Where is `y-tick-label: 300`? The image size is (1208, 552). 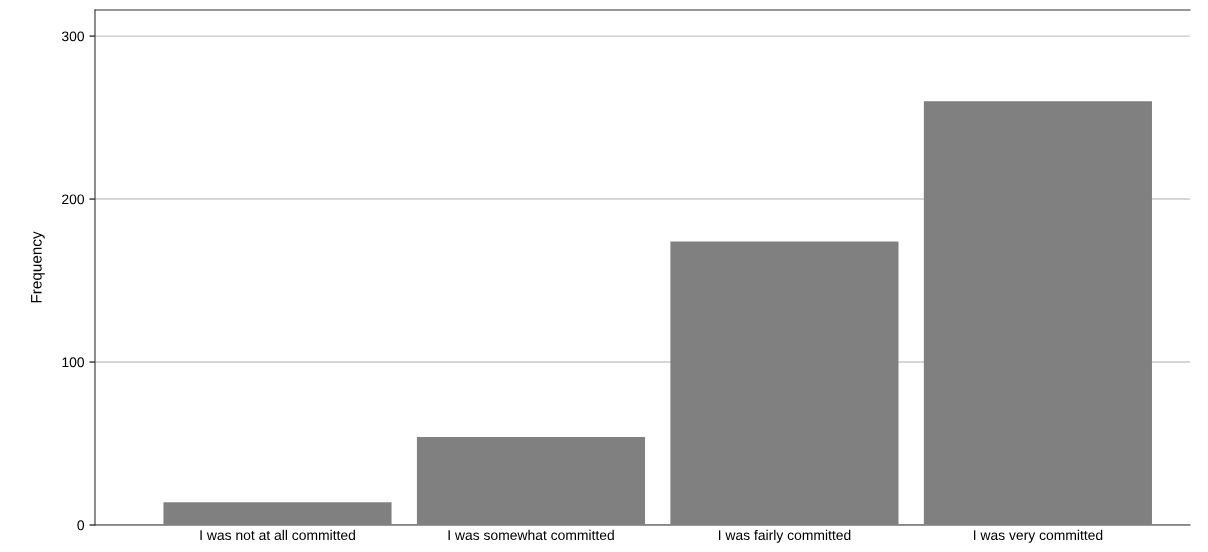 y-tick-label: 300 is located at coordinates (73, 36).